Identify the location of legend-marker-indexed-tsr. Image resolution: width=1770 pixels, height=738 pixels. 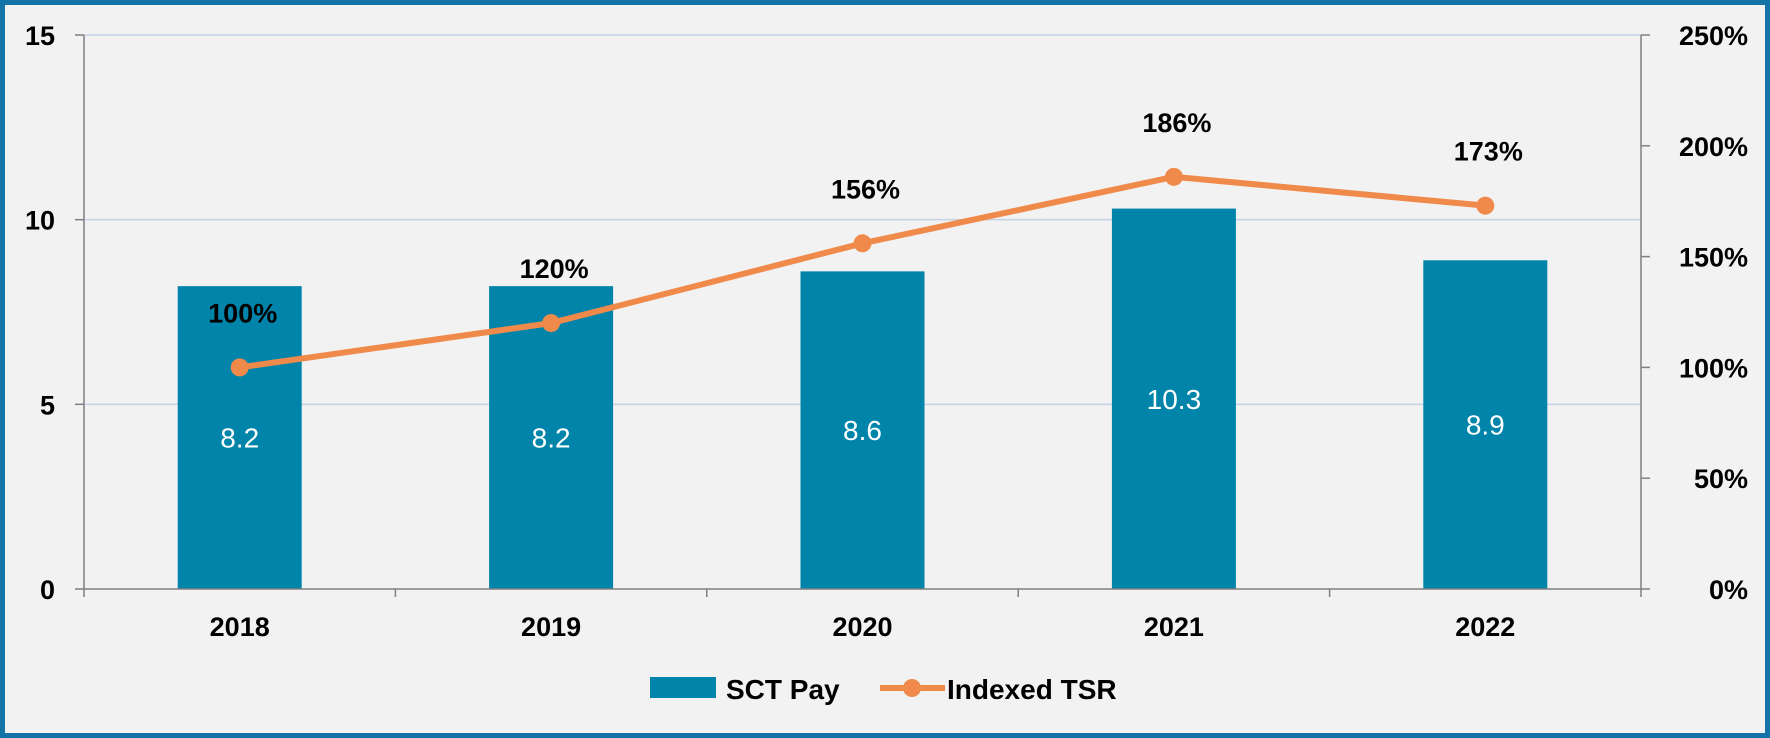
(912, 688).